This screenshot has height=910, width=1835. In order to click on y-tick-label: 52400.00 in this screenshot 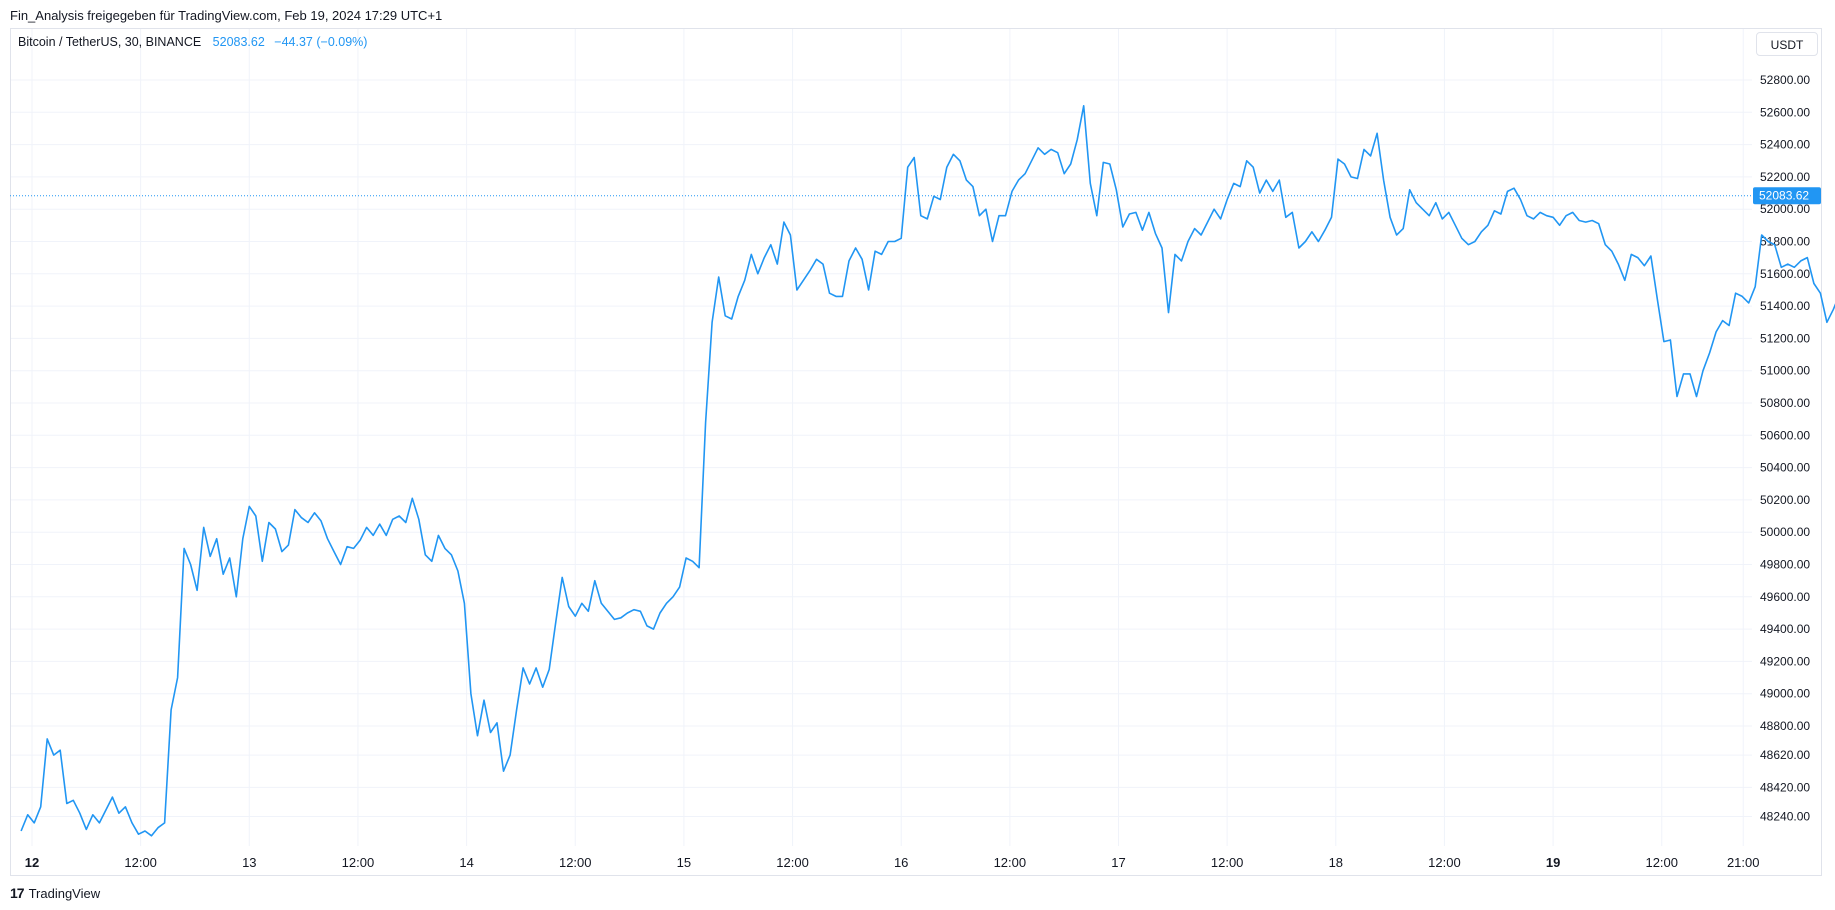, I will do `click(1785, 145)`.